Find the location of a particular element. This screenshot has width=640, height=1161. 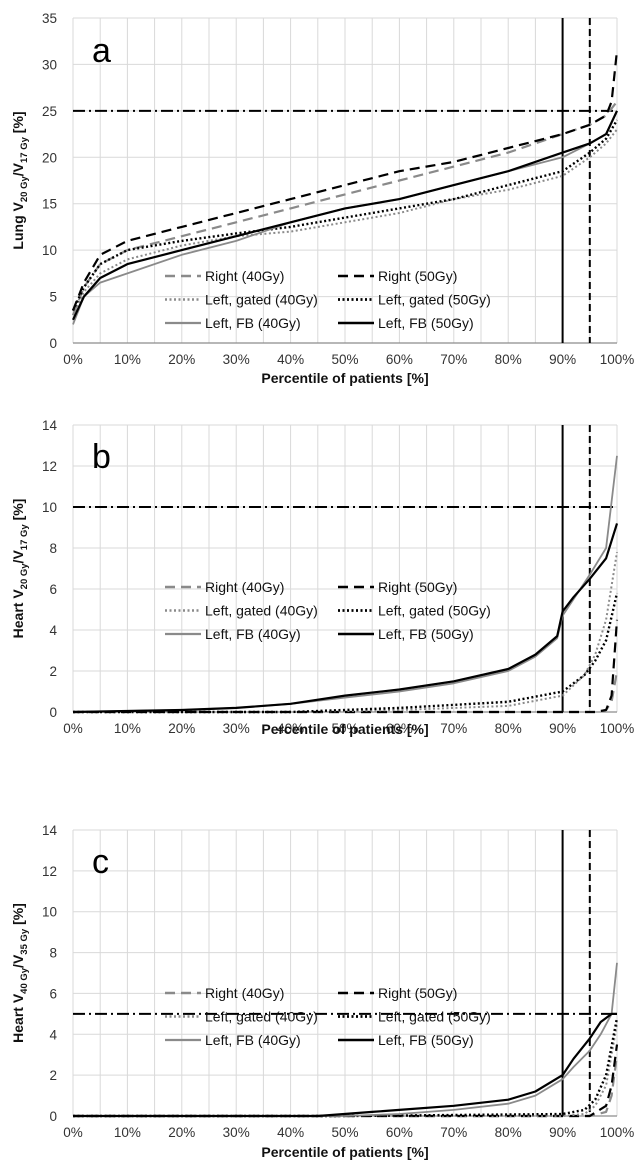

y-axis-title: Lung V20 Gy/V17 Gy [%] is located at coordinates (20, 180).